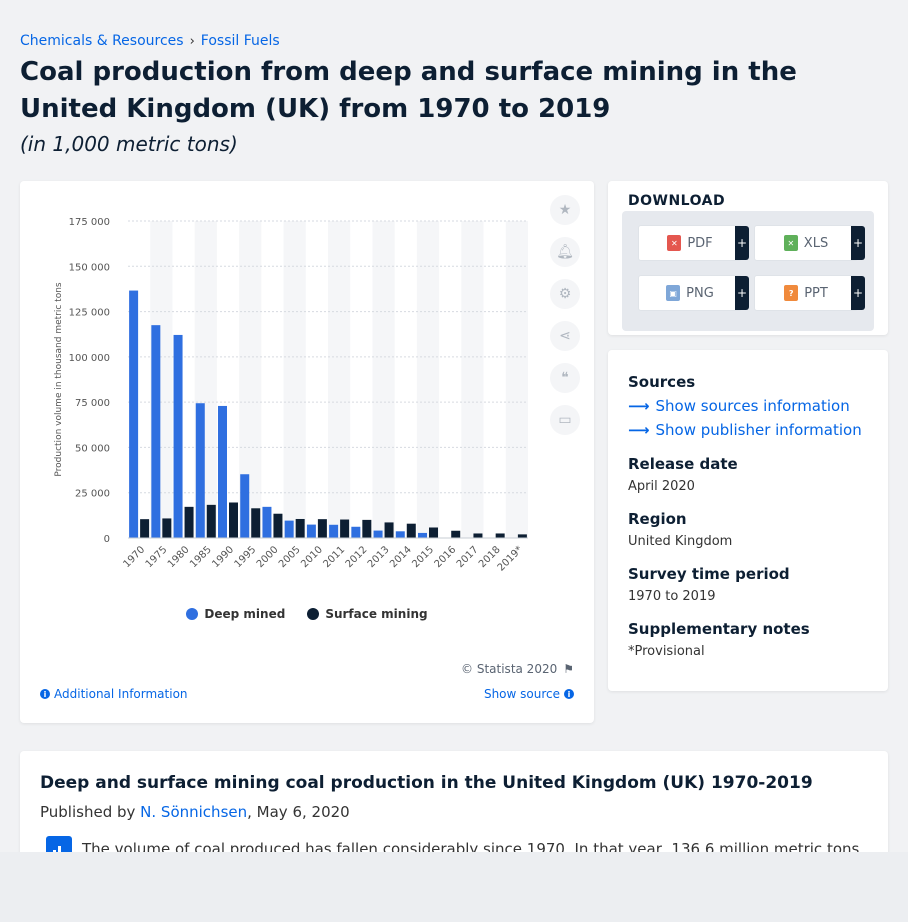  I want to click on ppt-file-icon: ?, so click(791, 293).